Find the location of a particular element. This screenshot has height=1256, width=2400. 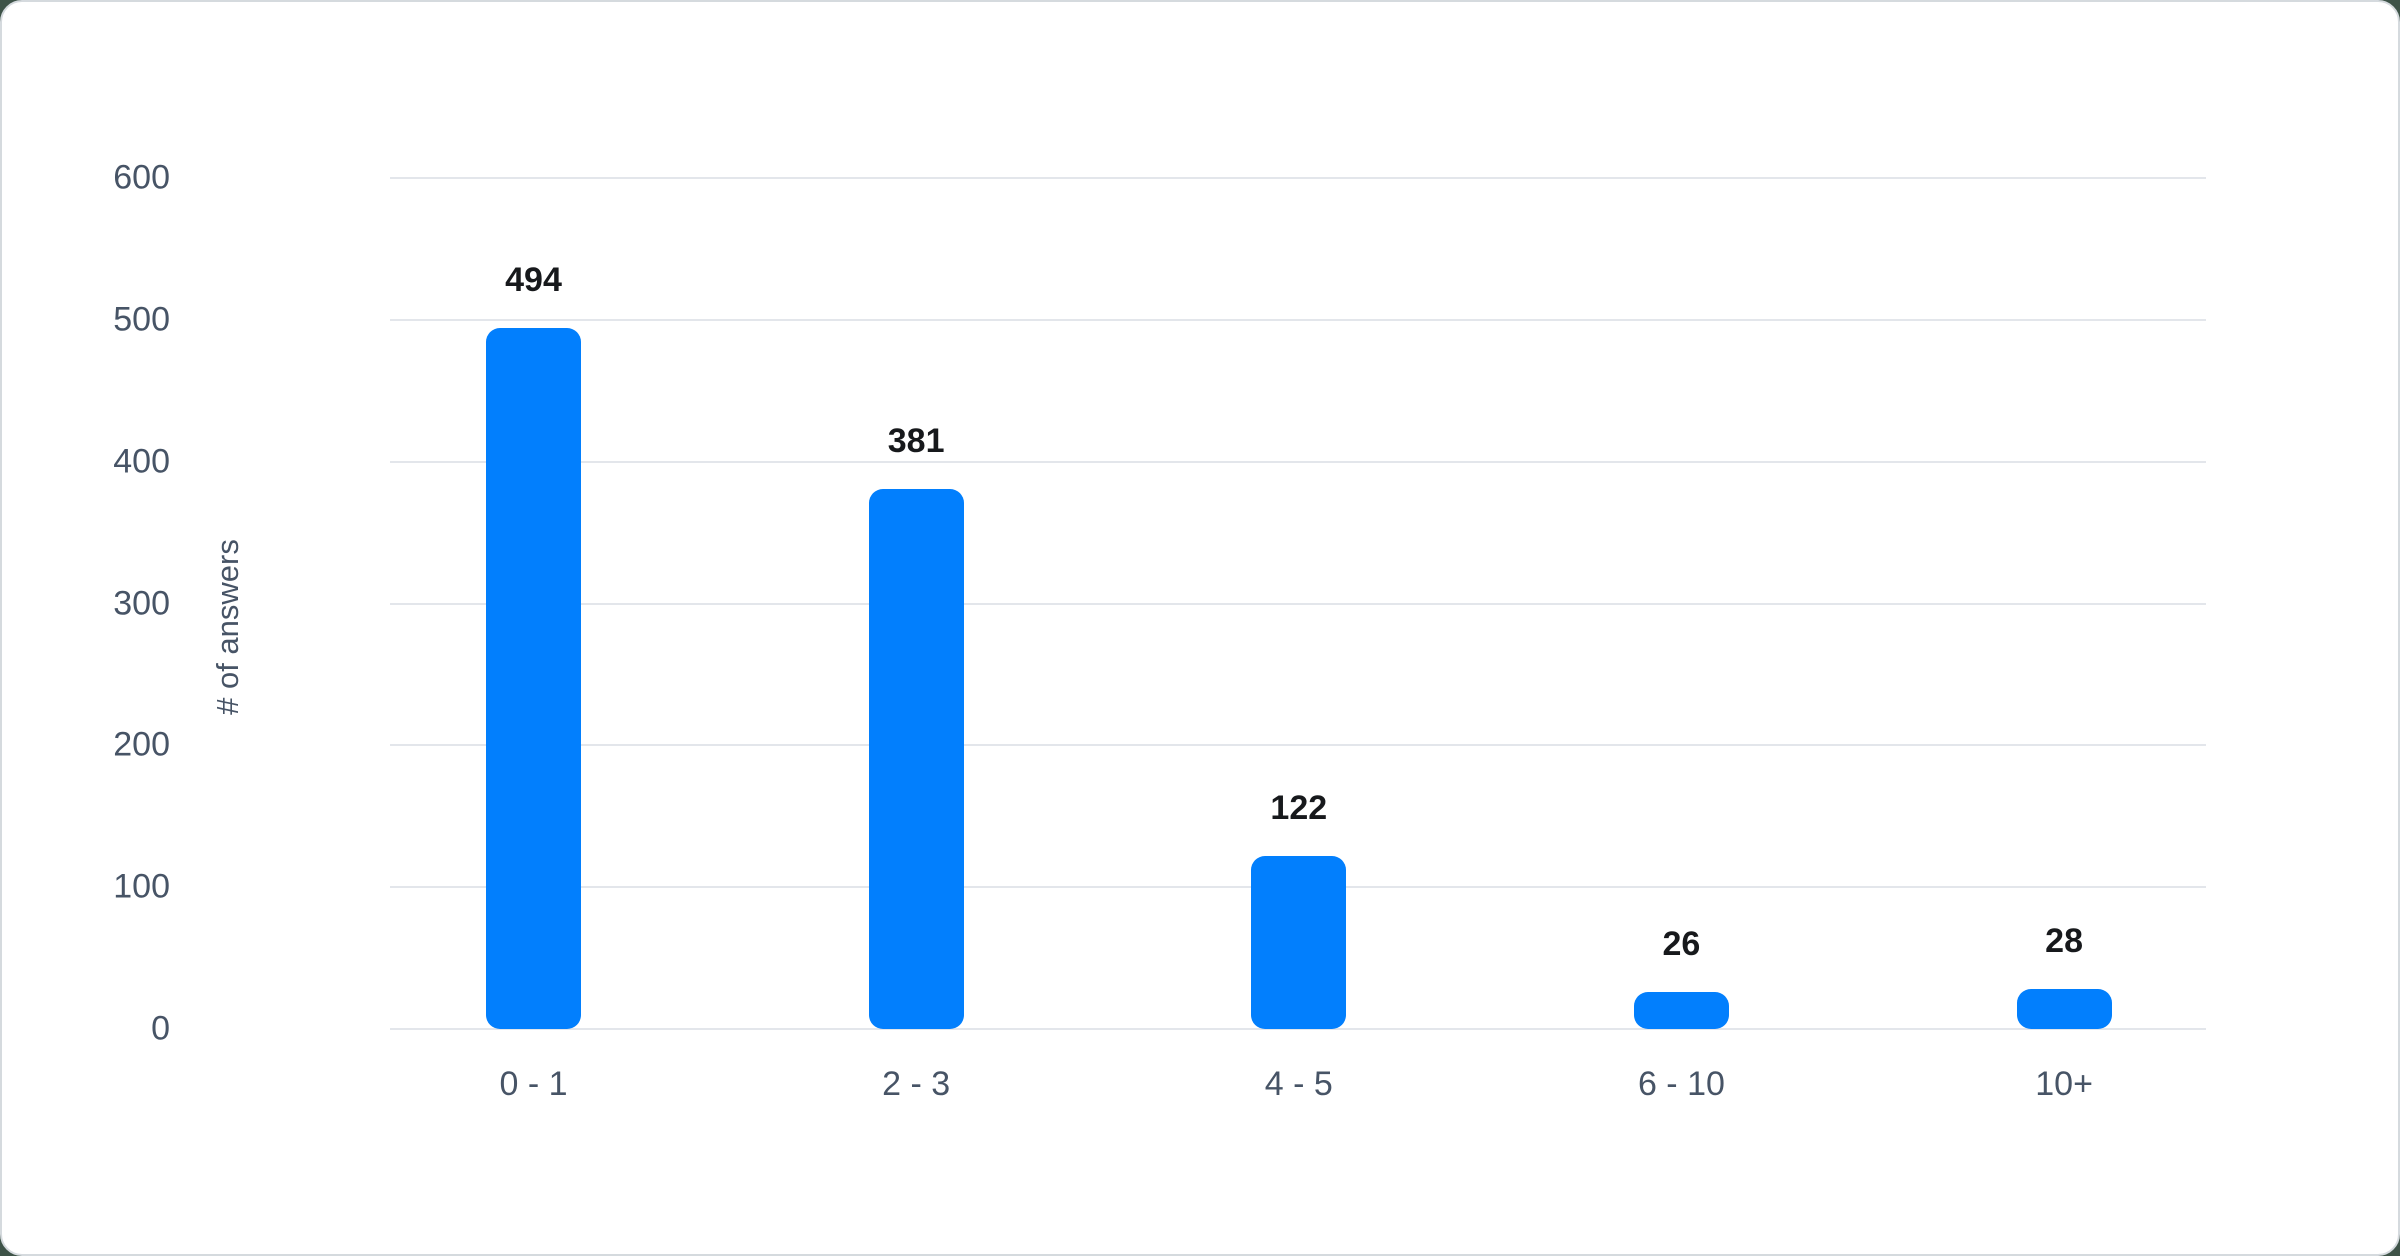

x-tick-label-10plus: 10+ is located at coordinates (2064, 1084).